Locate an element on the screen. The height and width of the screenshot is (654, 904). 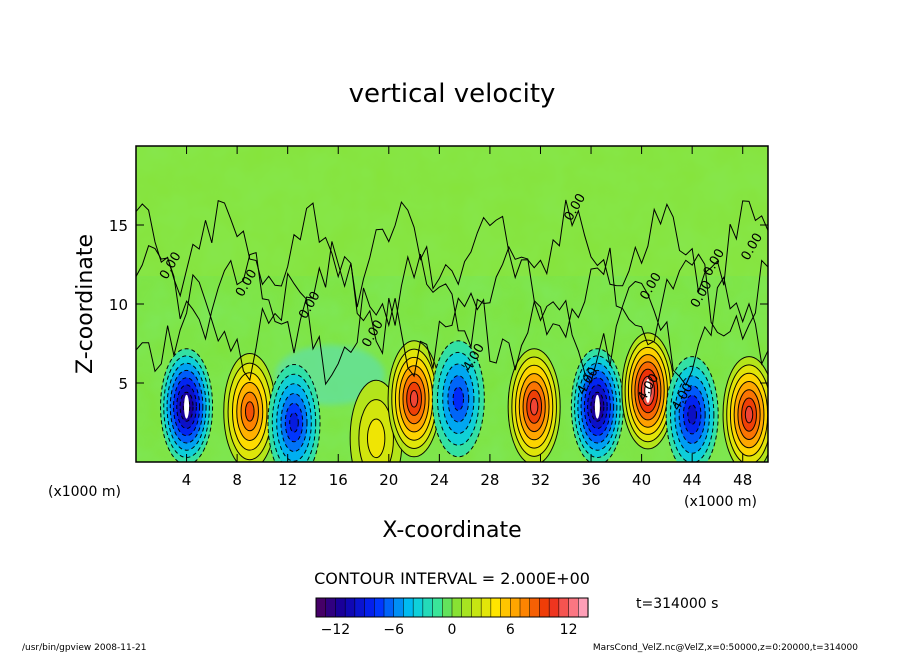
y-tick-label: 5 is located at coordinates (123, 384).